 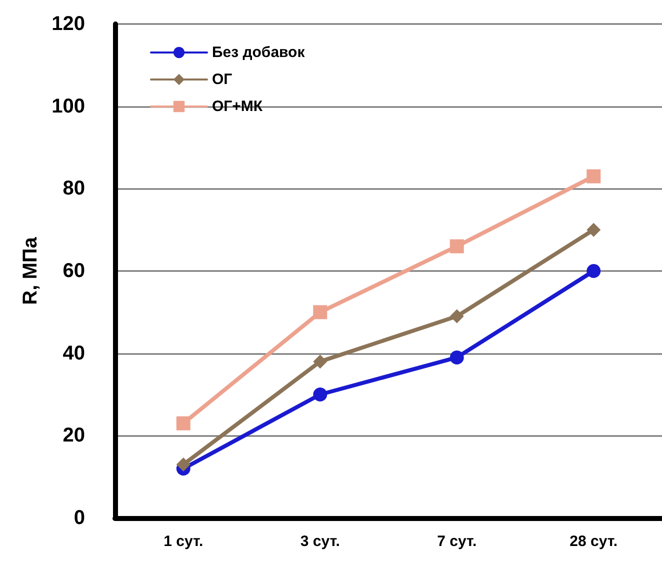 I want to click on x-tick-label: 3 сут., so click(x=320, y=541).